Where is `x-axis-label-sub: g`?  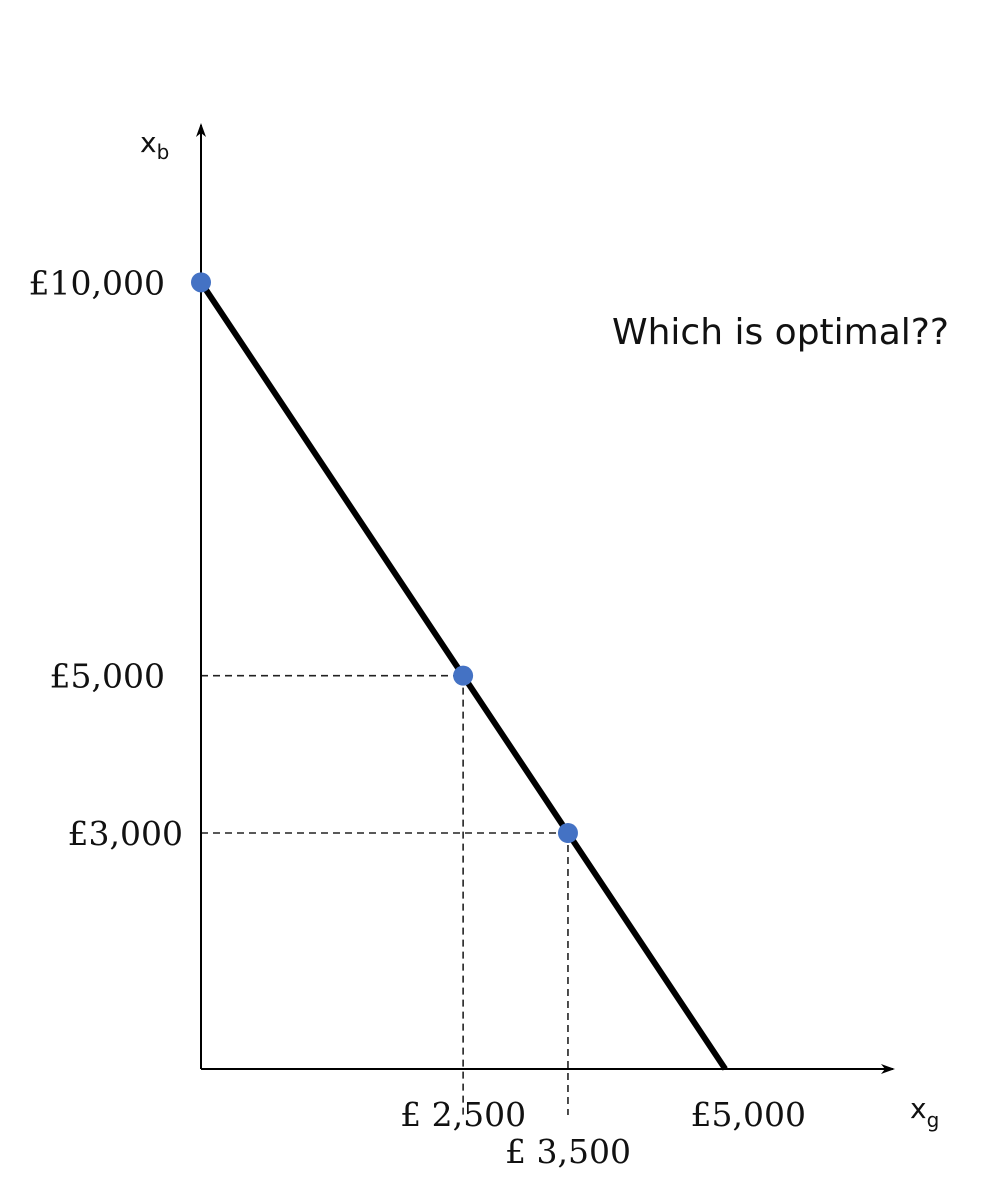 x-axis-label-sub: g is located at coordinates (933, 1120).